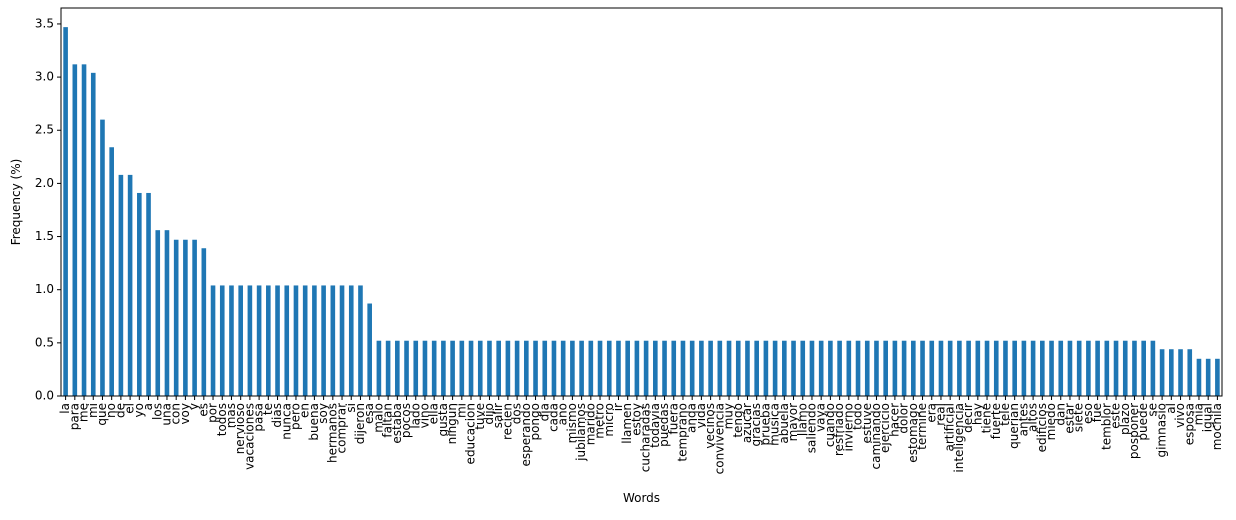 This screenshot has height=520, width=1236. What do you see at coordinates (1134, 368) in the screenshot?
I see `bar-posponer` at bounding box center [1134, 368].